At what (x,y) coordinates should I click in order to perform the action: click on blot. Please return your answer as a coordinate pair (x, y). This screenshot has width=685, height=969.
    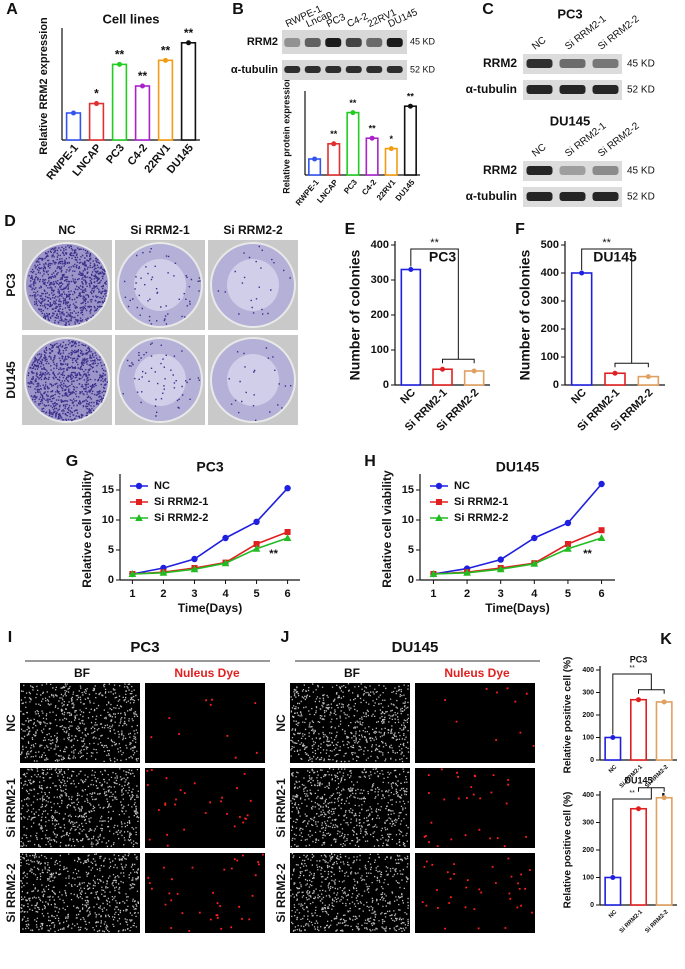
    Looking at the image, I should click on (344, 70).